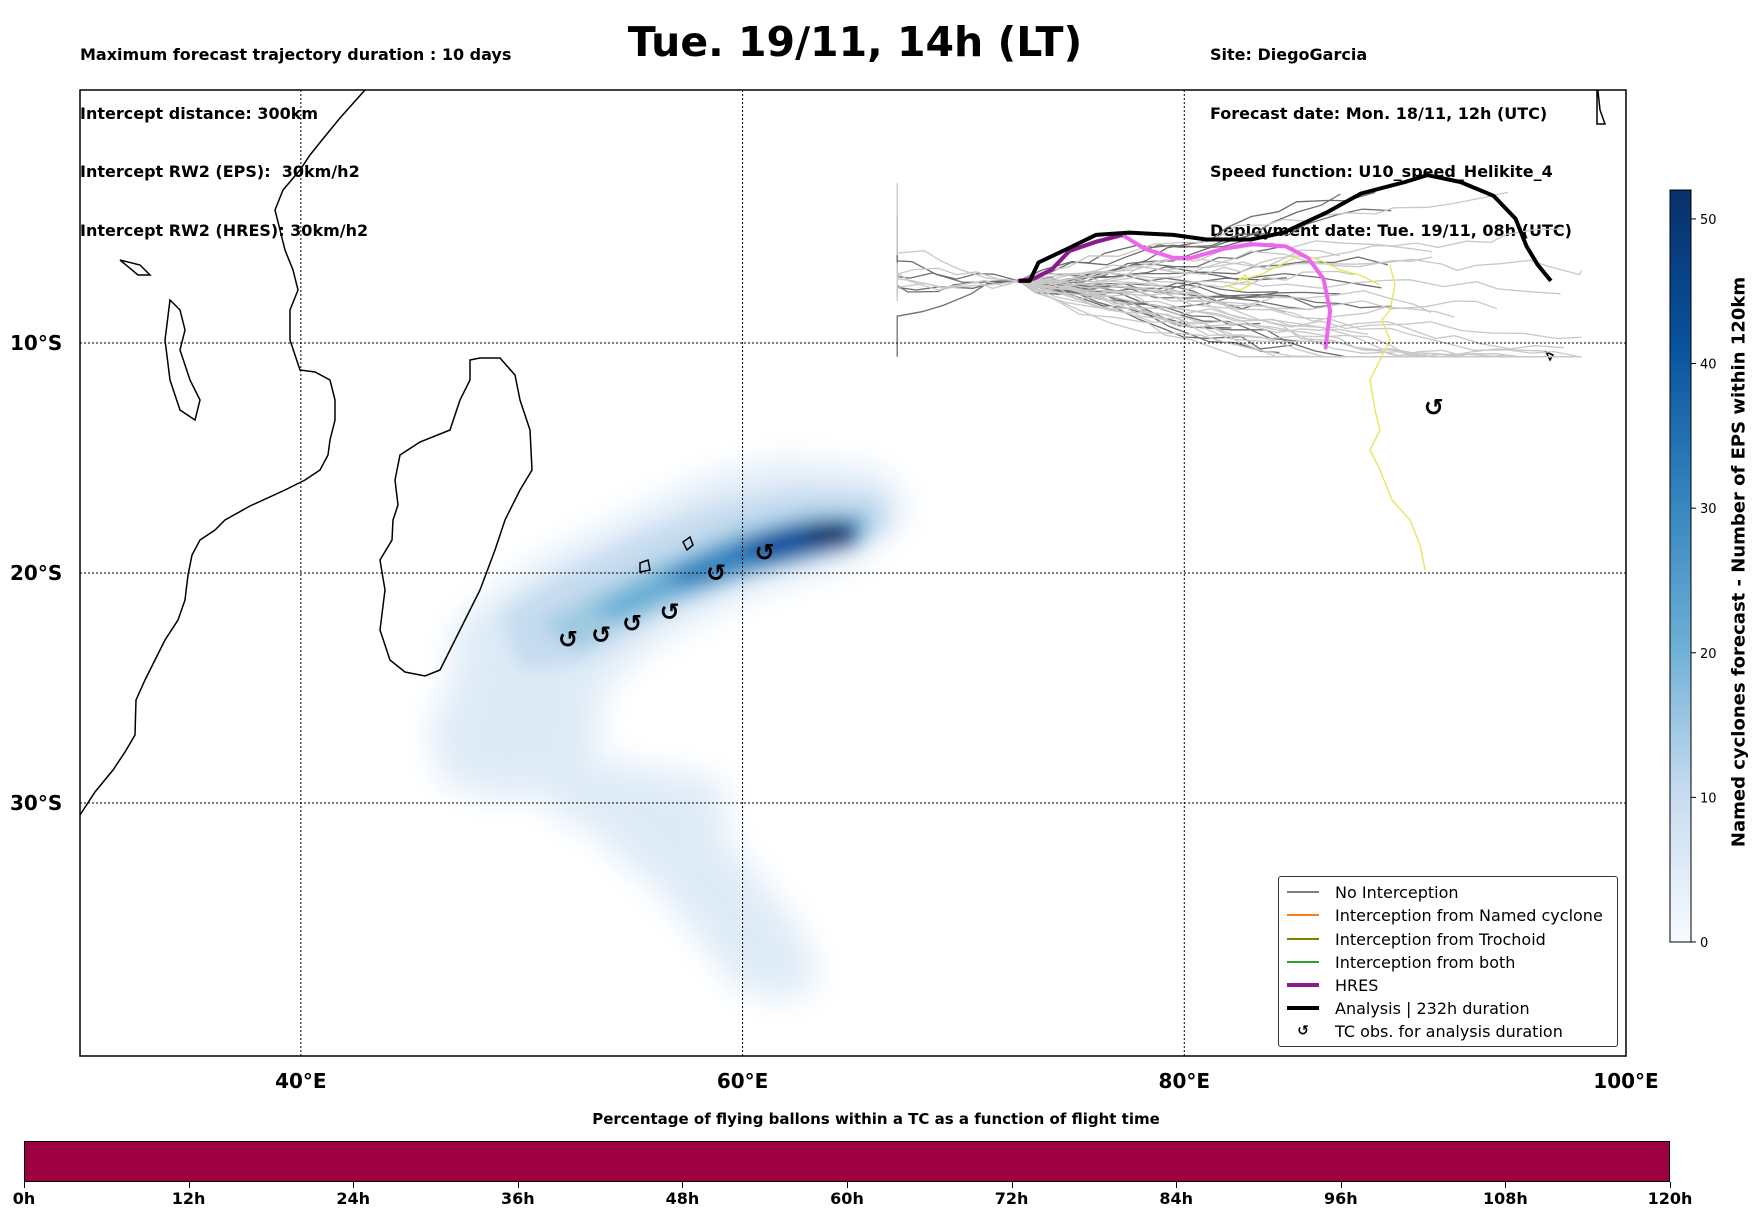  I want to click on lon-label: 60°E, so click(743, 1081).